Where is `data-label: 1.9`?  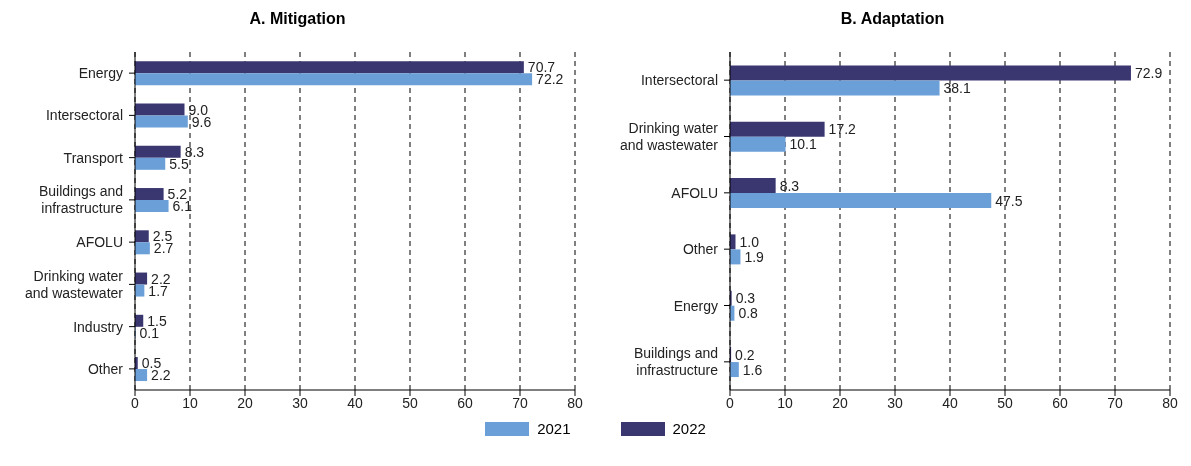 data-label: 1.9 is located at coordinates (754, 256).